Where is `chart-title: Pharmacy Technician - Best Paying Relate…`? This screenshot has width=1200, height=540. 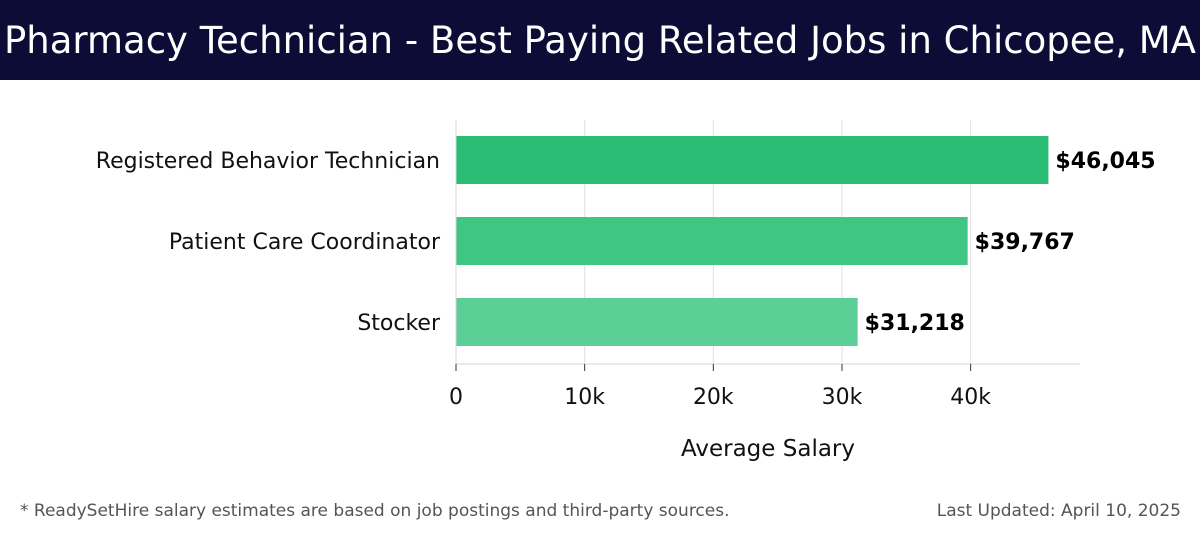 chart-title: Pharmacy Technician - Best Paying Relate… is located at coordinates (600, 40).